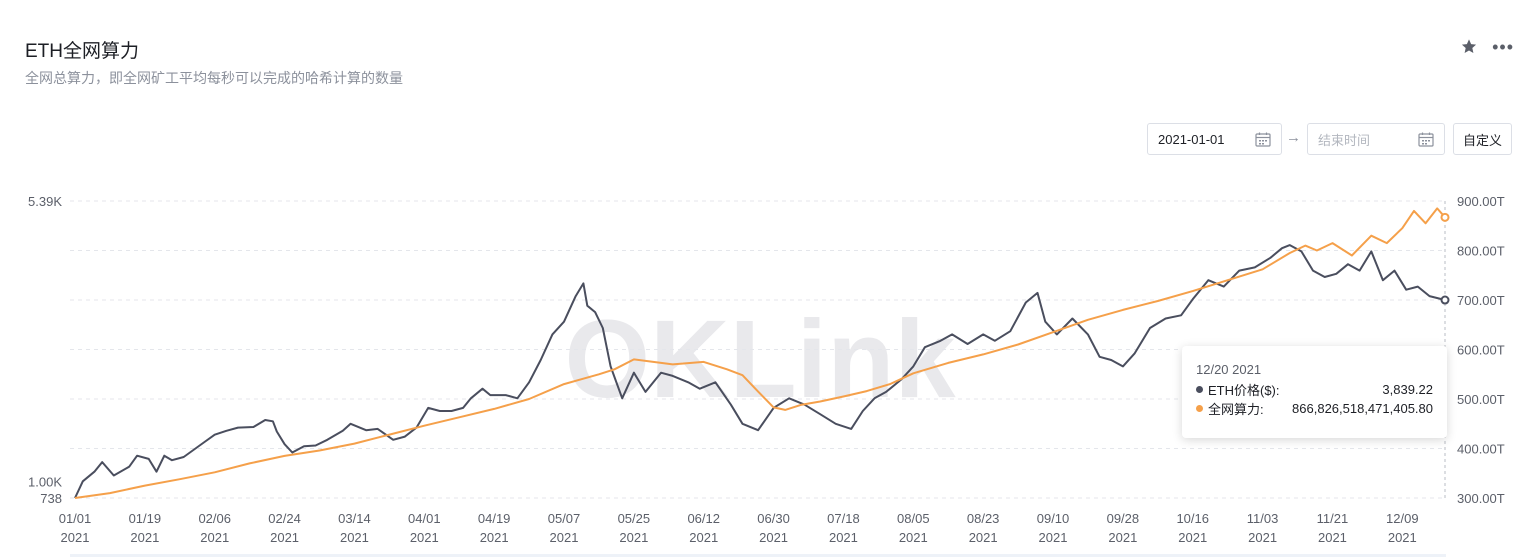 This screenshot has height=557, width=1536. What do you see at coordinates (758, 555) in the screenshot?
I see `range-slider-track` at bounding box center [758, 555].